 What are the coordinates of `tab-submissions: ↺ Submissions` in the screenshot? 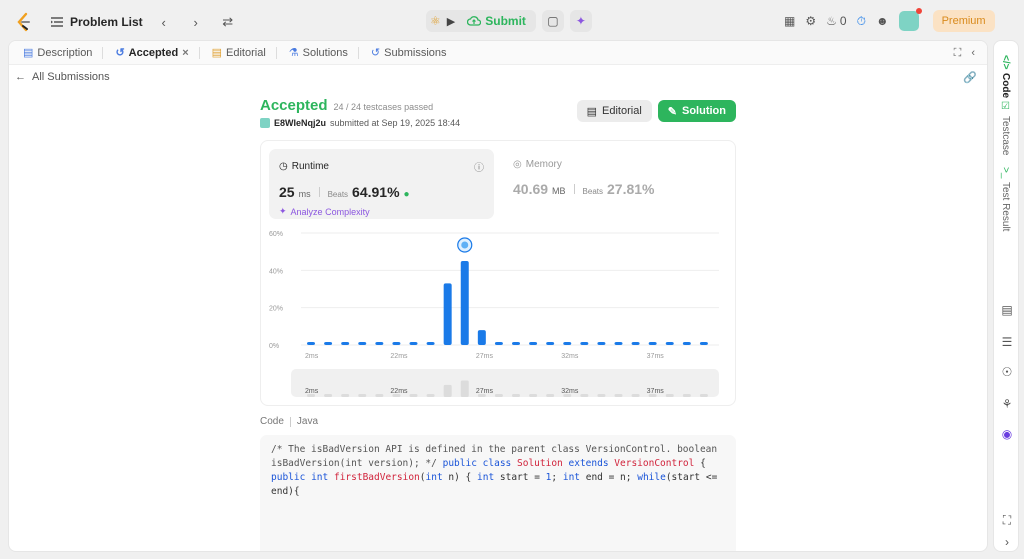 It's located at (409, 53).